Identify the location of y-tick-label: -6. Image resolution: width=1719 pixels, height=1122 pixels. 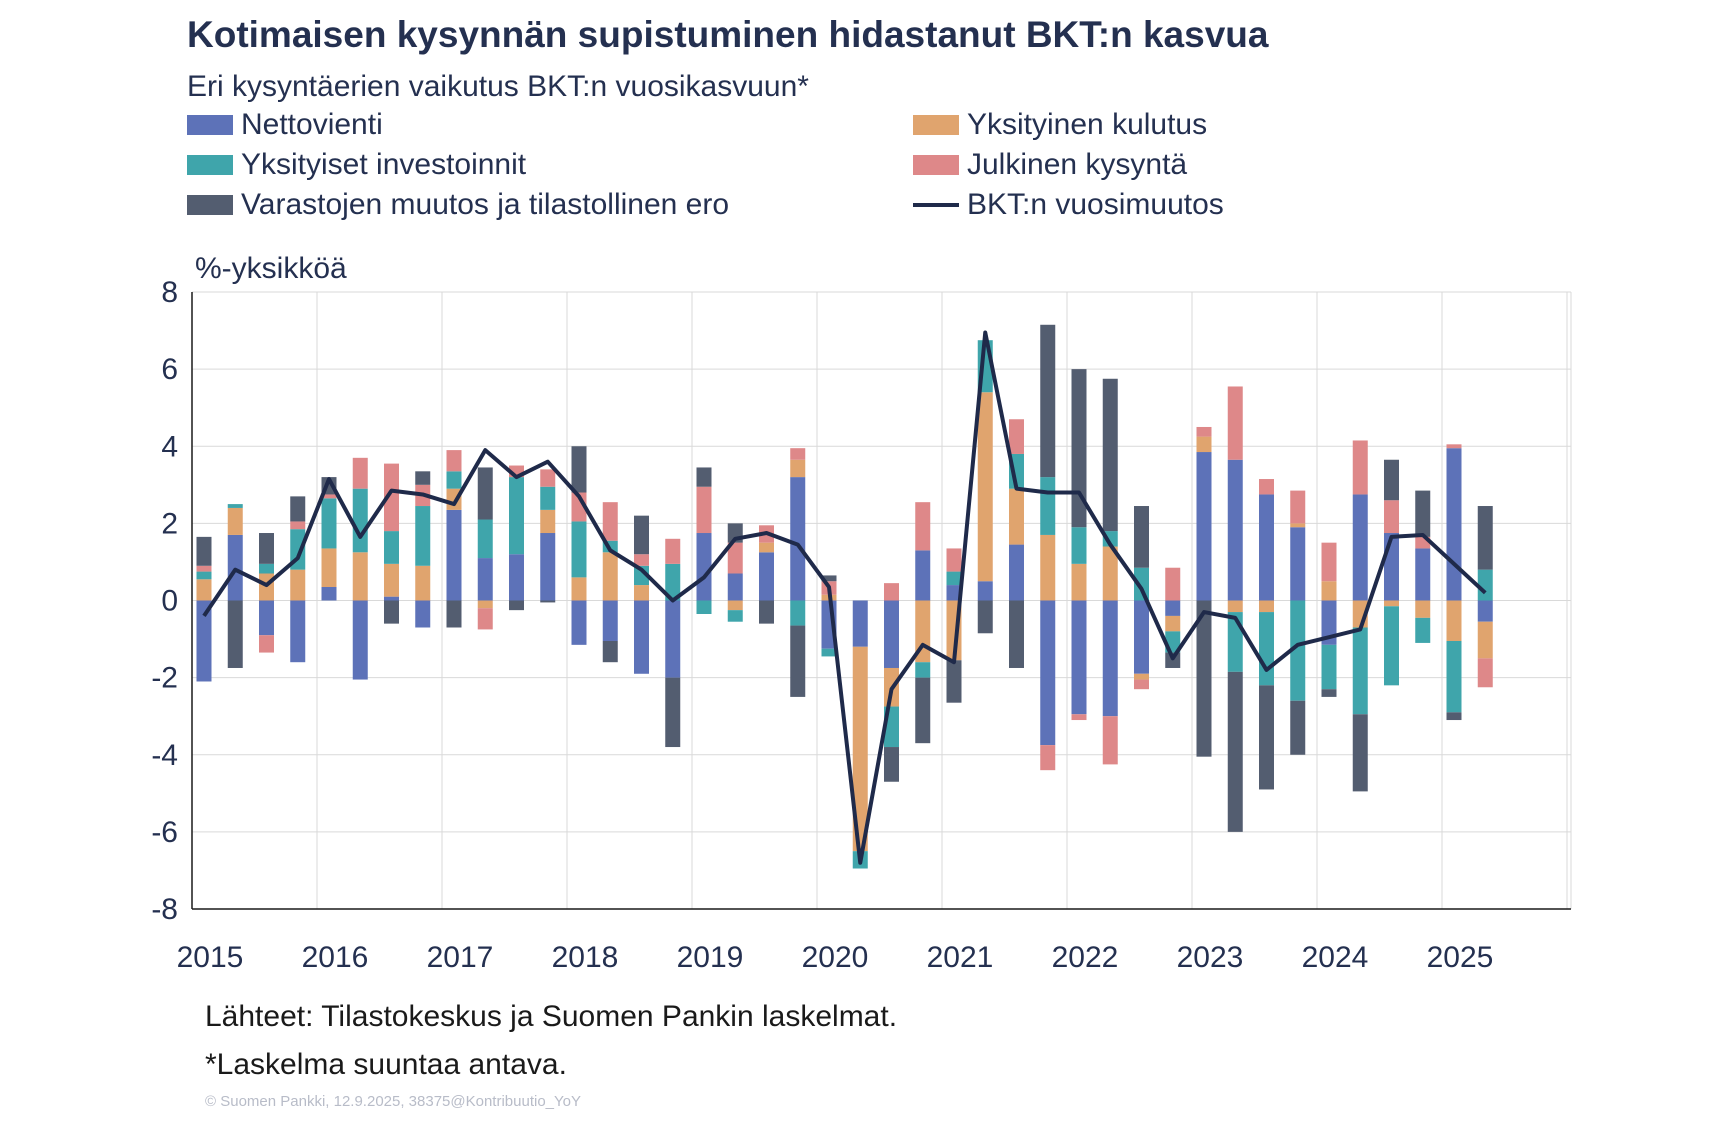
(164, 832).